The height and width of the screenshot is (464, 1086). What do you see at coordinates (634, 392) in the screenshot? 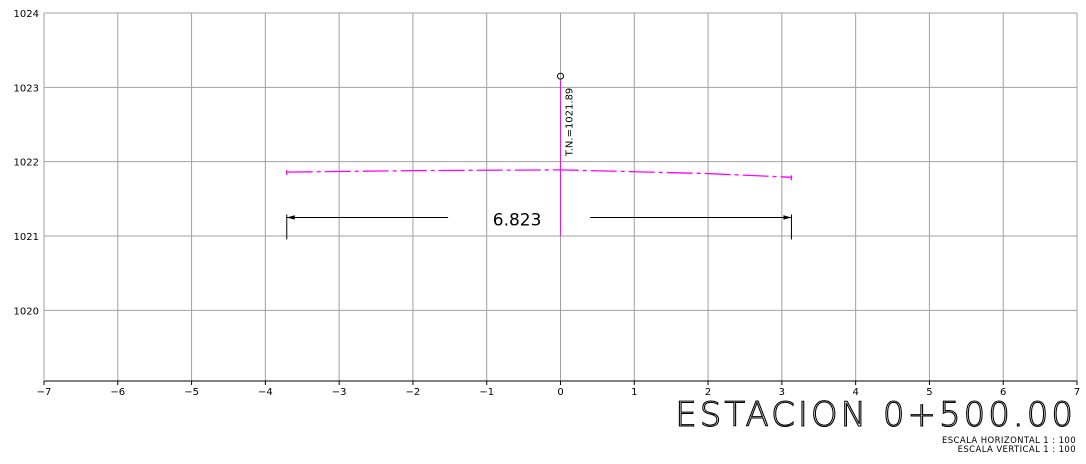
I see `x-tick-label: 1` at bounding box center [634, 392].